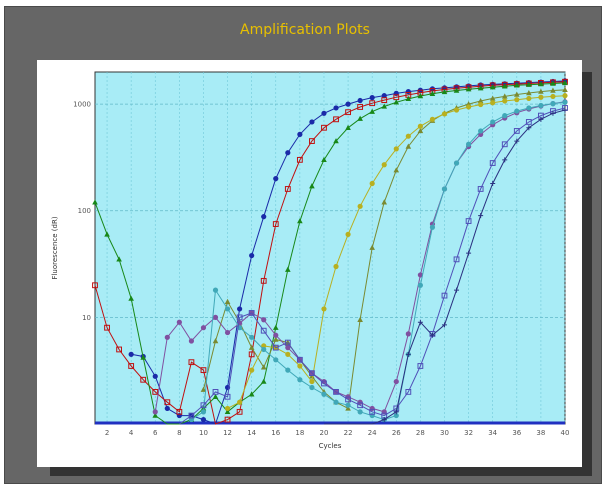 This screenshot has width=610, height=498. Describe the element at coordinates (84, 211) in the screenshot. I see `y-tick-label: 100` at that location.